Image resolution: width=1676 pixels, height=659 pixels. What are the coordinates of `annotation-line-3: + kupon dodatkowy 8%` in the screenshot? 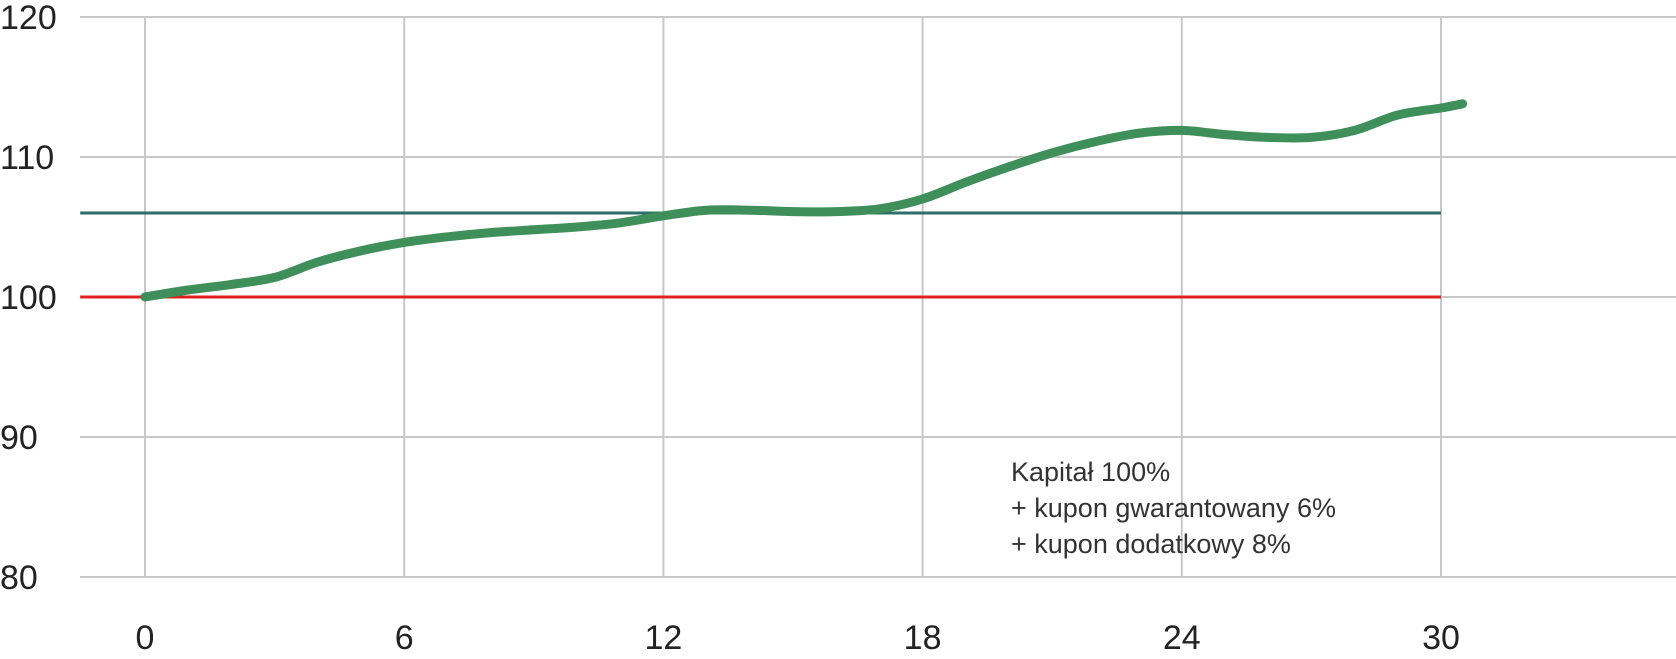 It's located at (1151, 544).